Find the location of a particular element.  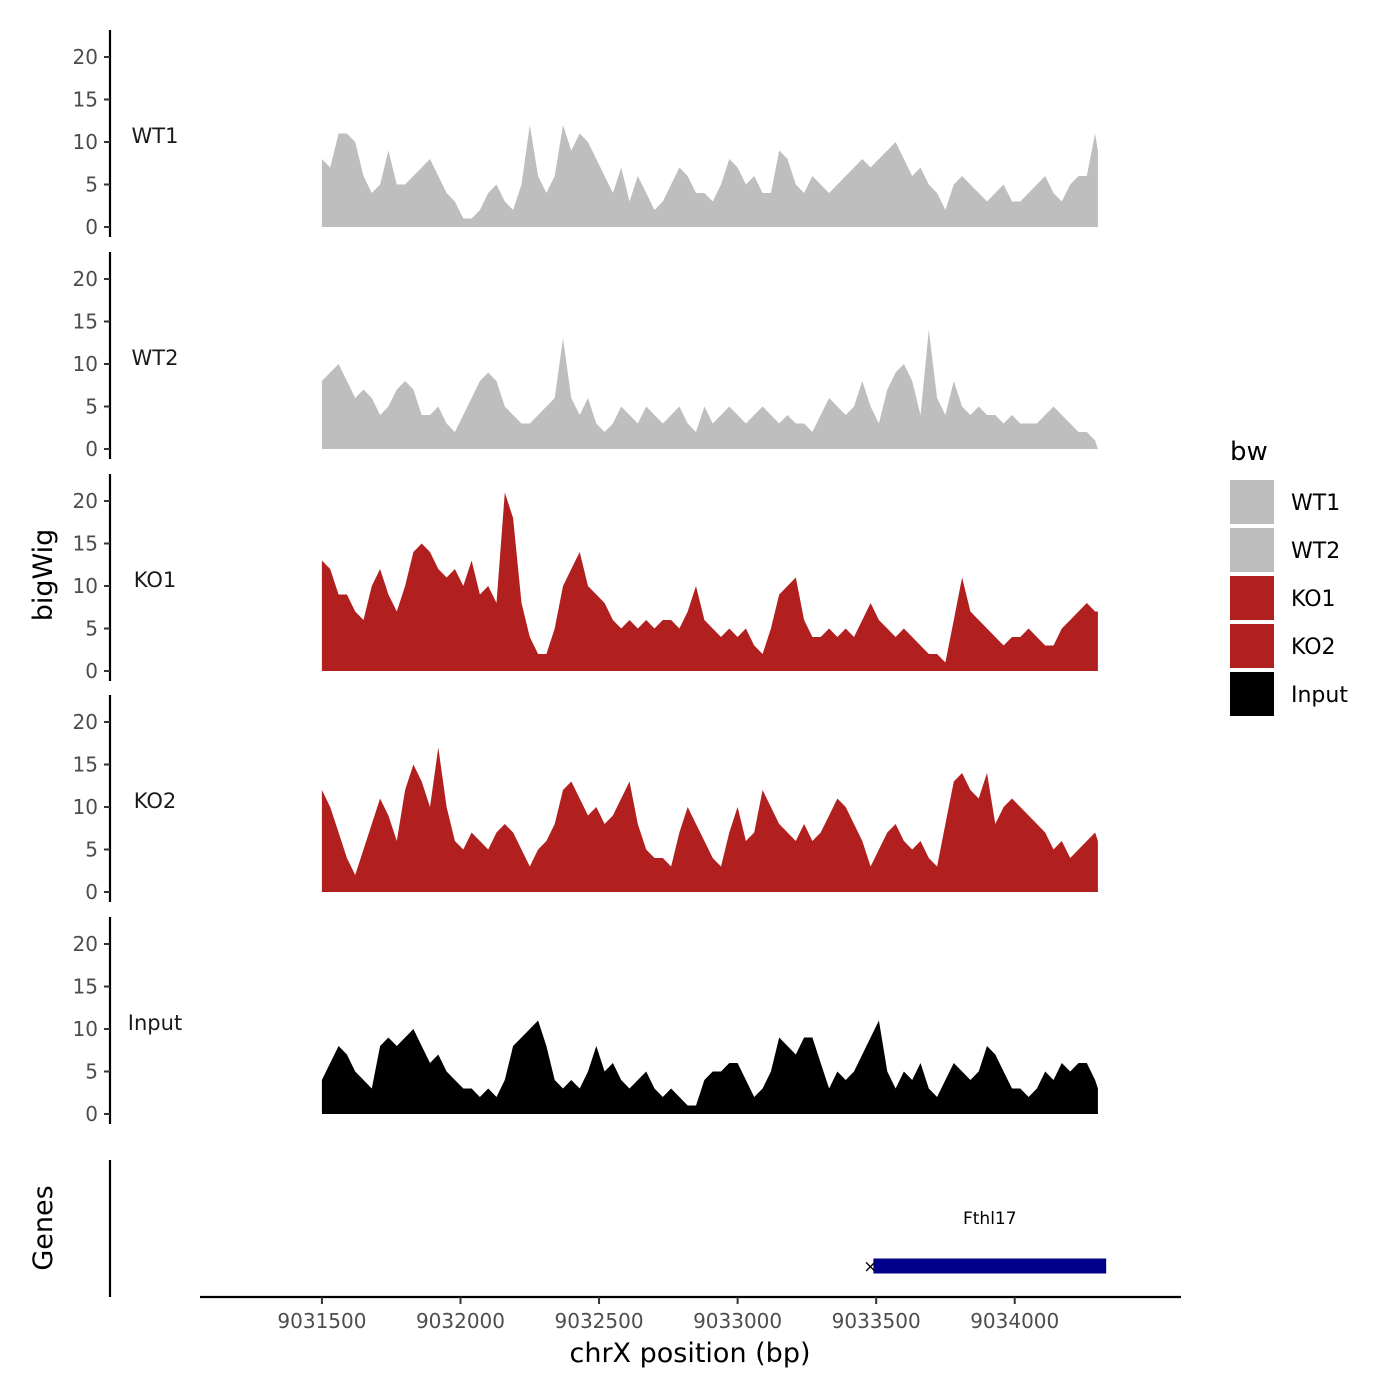

legend-title: bw is located at coordinates (1249, 452).